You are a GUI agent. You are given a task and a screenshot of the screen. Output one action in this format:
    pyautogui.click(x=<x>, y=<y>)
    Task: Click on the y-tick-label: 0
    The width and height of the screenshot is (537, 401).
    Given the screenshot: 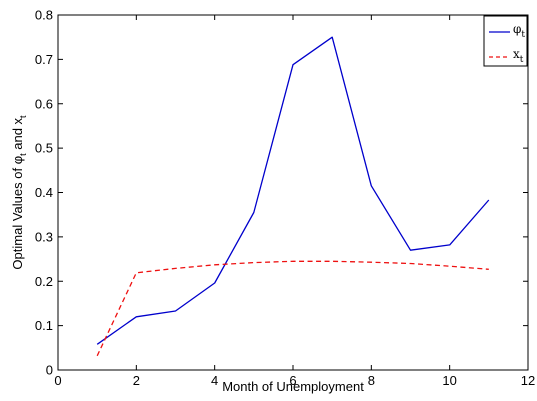 What is the action you would take?
    pyautogui.click(x=49, y=370)
    